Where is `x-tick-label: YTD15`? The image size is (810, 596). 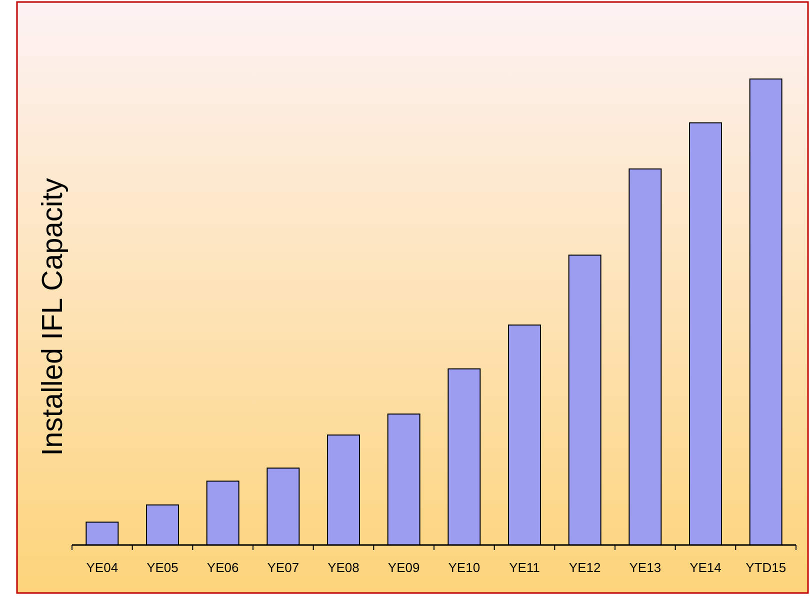
x-tick-label: YTD15 is located at coordinates (766, 567).